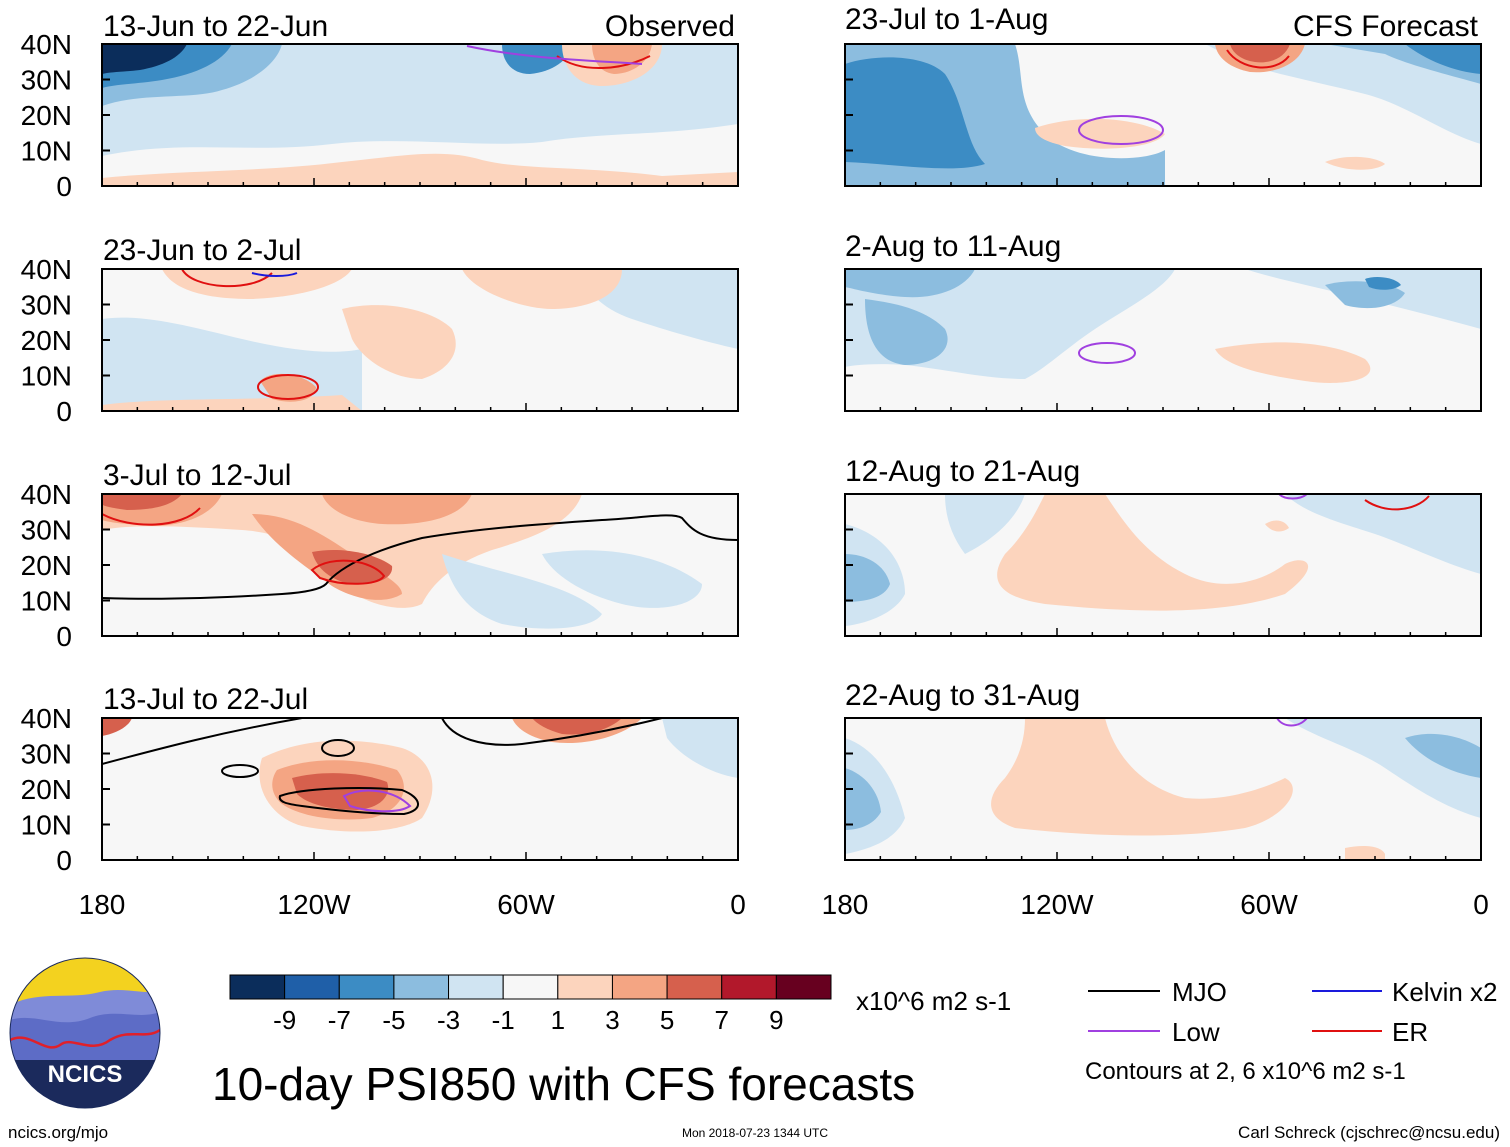 This screenshot has width=1510, height=1147. I want to click on colorbar-label: 1, so click(558, 1020).